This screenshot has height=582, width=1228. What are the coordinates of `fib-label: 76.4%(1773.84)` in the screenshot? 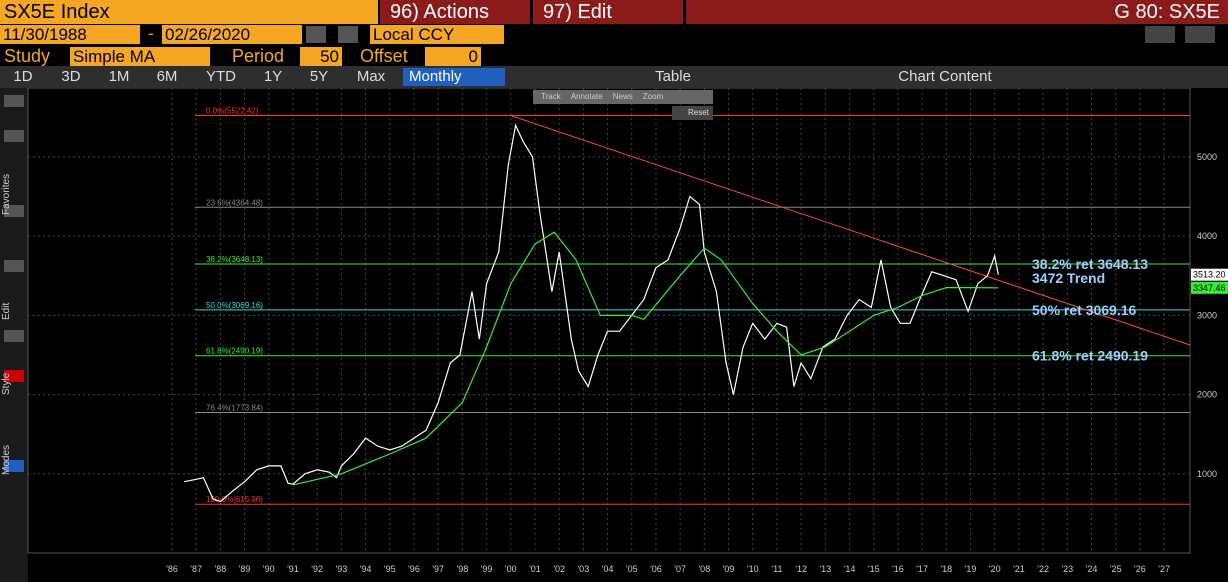 It's located at (234, 407).